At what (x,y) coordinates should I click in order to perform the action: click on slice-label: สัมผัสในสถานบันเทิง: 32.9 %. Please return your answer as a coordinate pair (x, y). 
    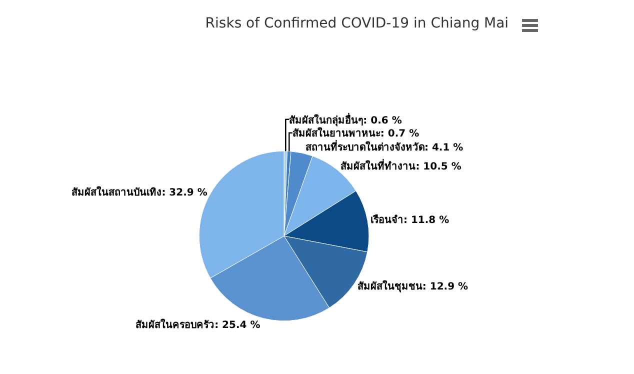
    Looking at the image, I should click on (140, 191).